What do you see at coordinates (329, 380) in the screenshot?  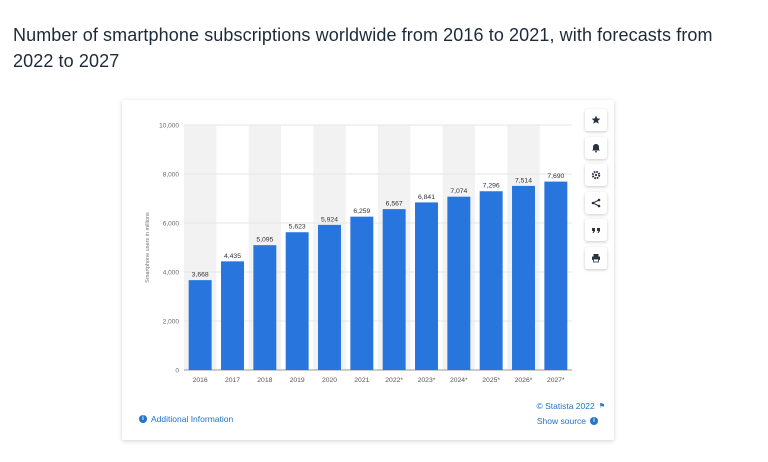 I see `x-tick-label: 2020` at bounding box center [329, 380].